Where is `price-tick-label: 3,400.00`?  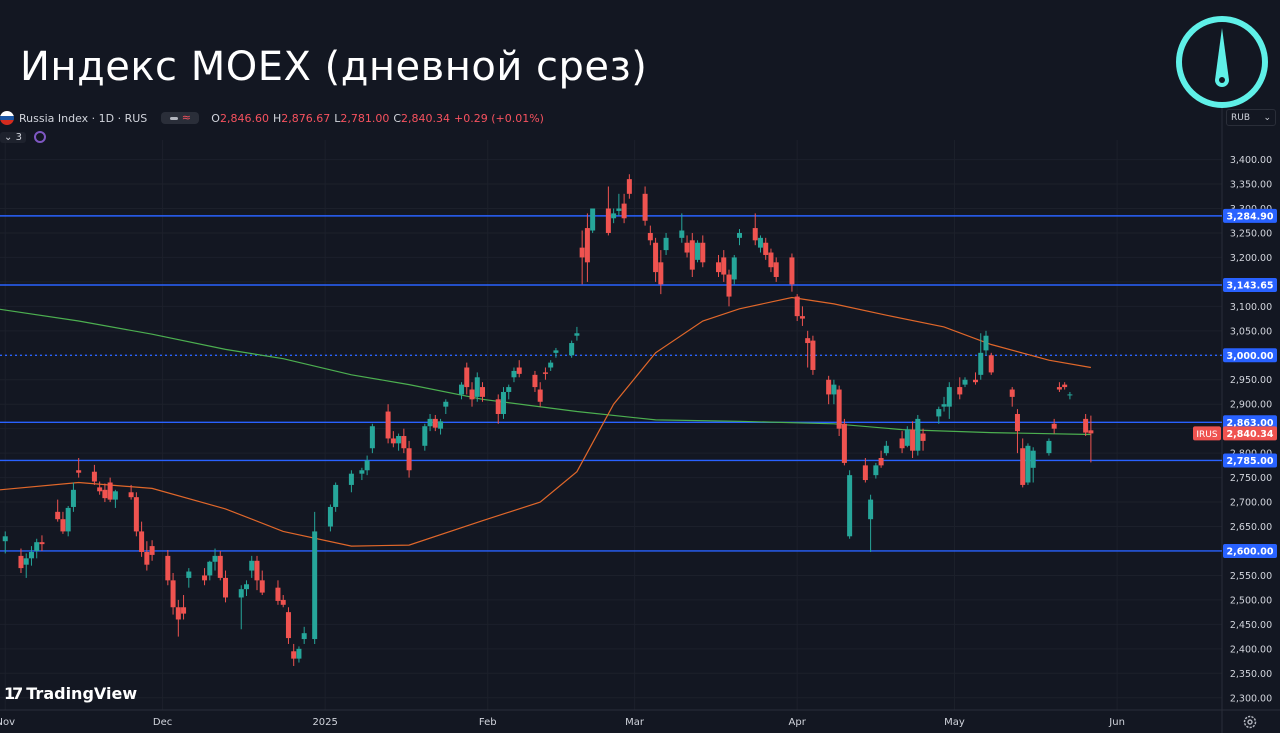 price-tick-label: 3,400.00 is located at coordinates (1251, 160).